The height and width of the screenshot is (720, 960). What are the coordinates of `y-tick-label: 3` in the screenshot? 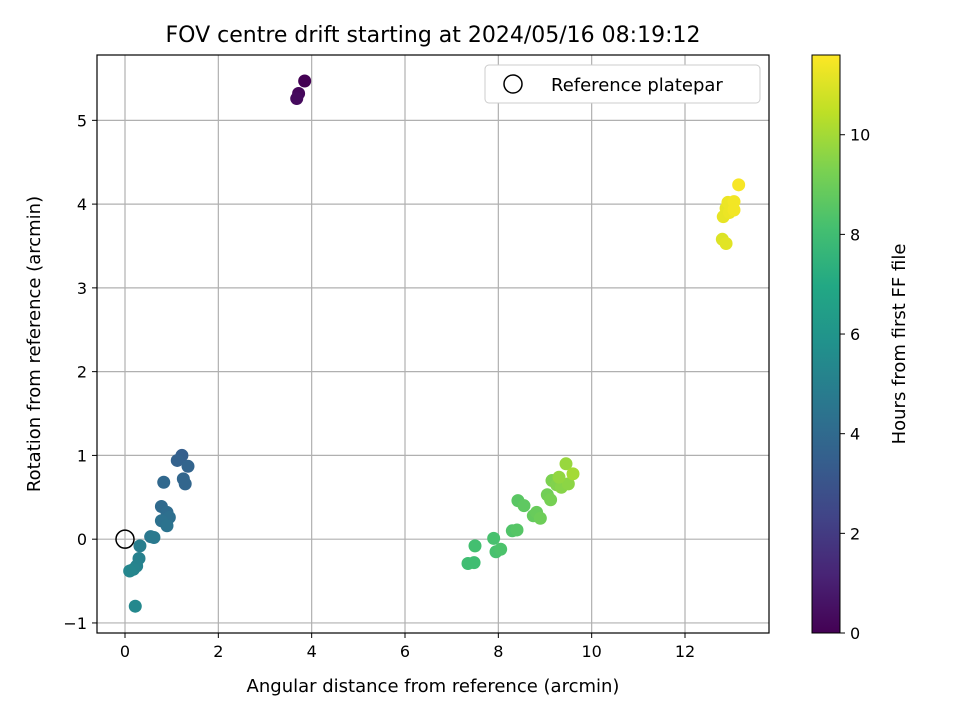 It's located at (82, 288).